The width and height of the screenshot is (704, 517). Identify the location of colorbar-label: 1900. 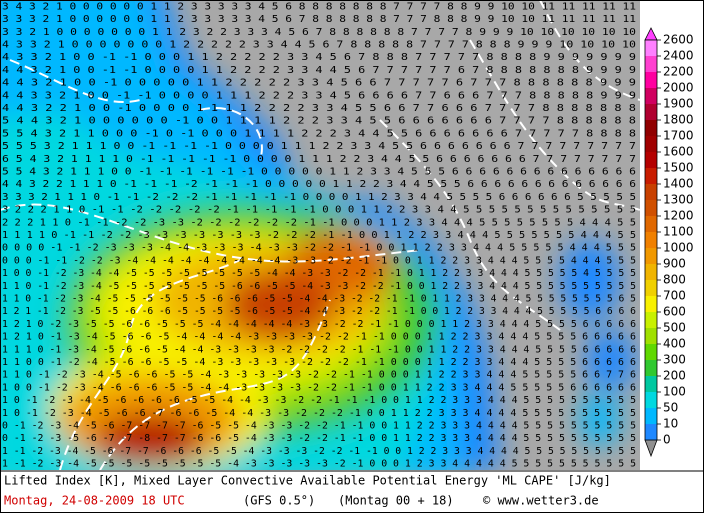
(678, 104).